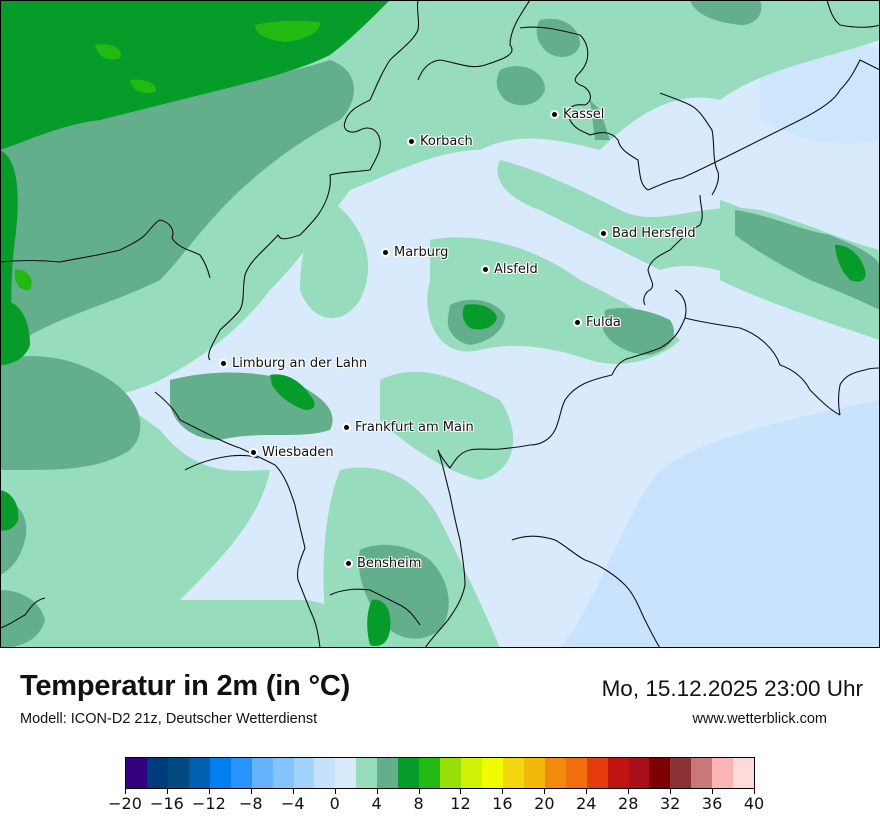 This screenshot has height=830, width=880. I want to click on city-marker-korbach: Korbach, so click(441, 141).